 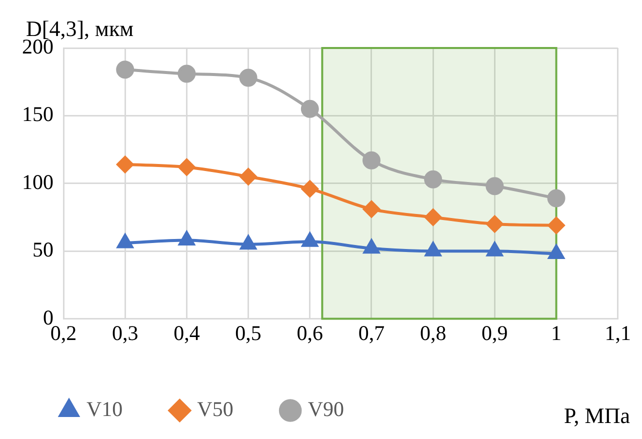 I want to click on x-tick-label: 0,7, so click(x=371, y=332).